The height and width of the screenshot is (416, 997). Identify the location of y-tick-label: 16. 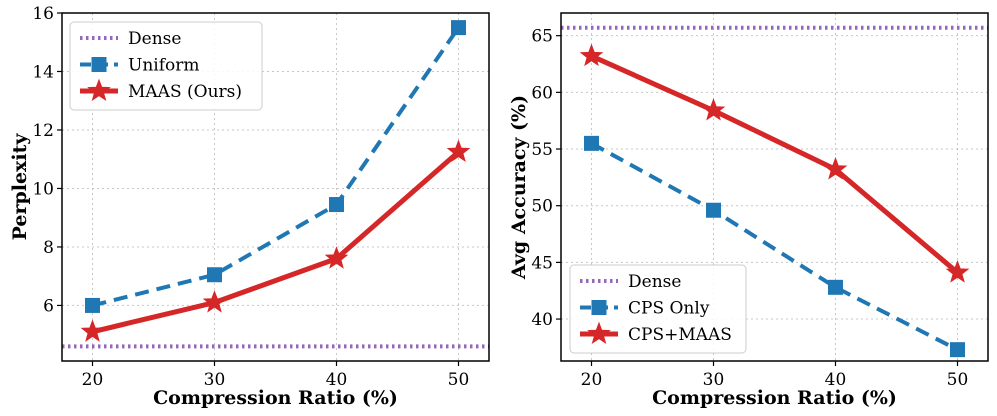
(43, 14).